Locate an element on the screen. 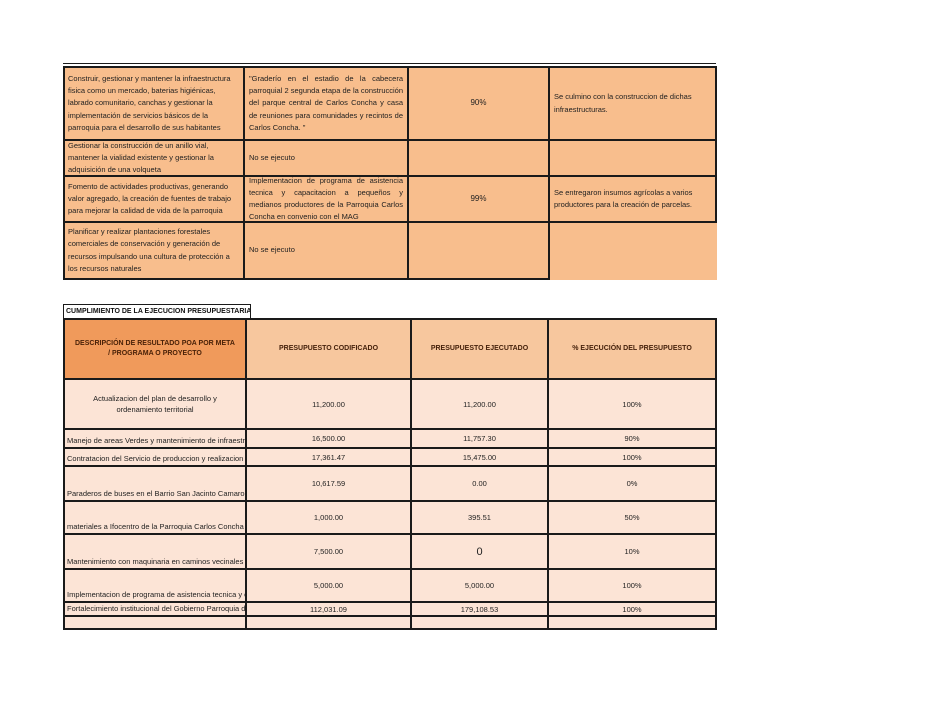 This screenshot has width=932, height=720. codificado-cell: 5,000.00 is located at coordinates (329, 586).